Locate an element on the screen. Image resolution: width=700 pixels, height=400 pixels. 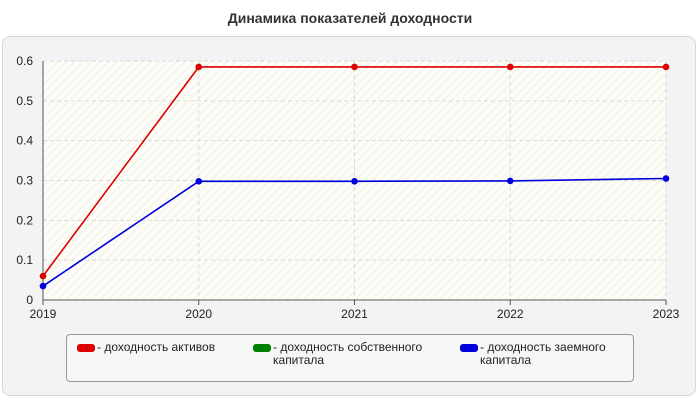
legend-item-equity: - доходность собственного капитала is located at coordinates (345, 354).